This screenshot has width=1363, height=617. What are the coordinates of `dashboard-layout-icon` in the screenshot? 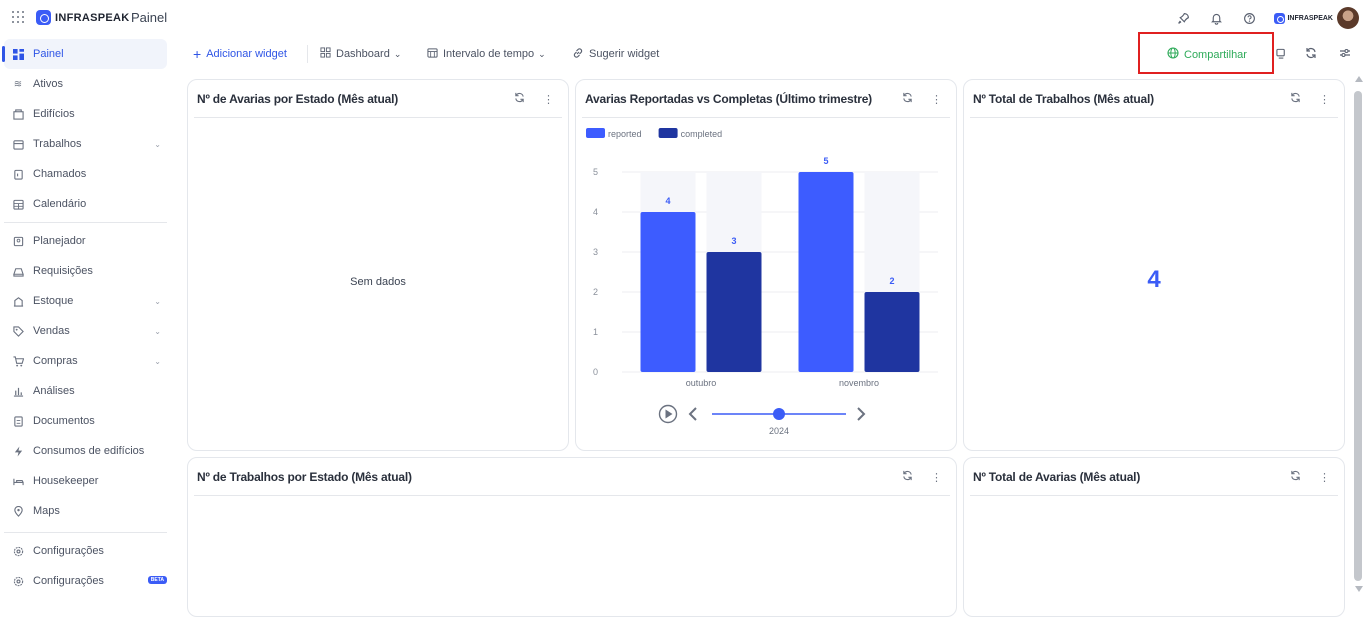 It's located at (325, 54).